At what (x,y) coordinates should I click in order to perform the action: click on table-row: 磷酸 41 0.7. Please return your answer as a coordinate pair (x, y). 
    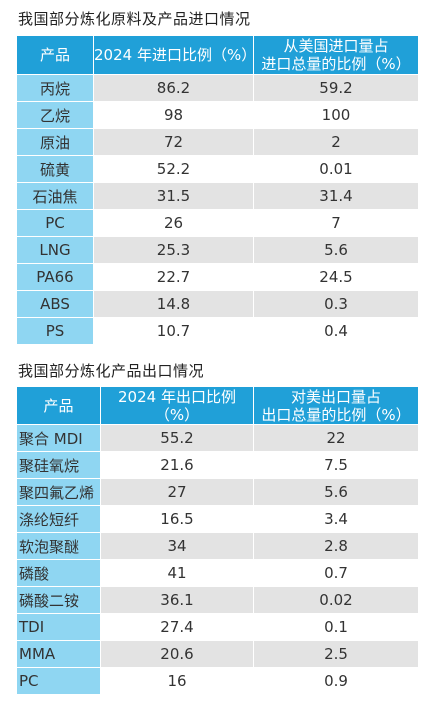
    Looking at the image, I should click on (217, 573).